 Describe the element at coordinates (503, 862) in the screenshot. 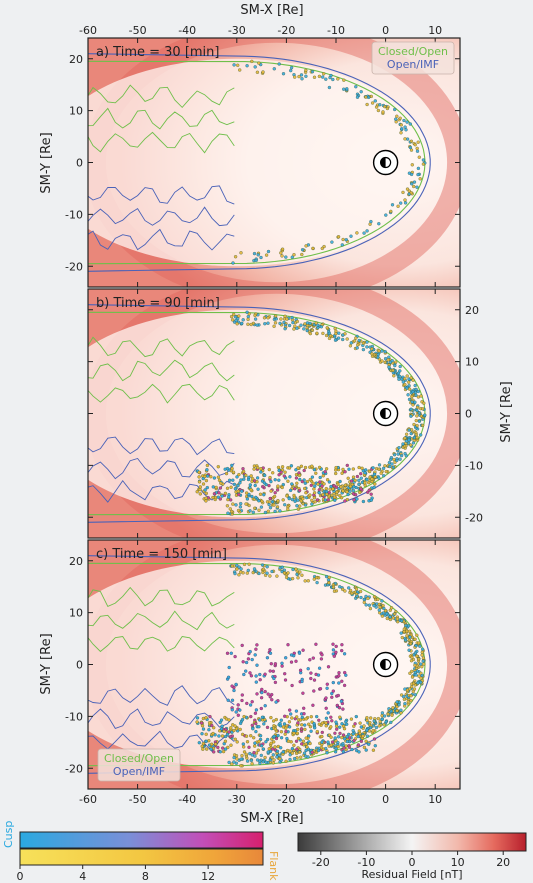

I see `residual-tick-label: 20` at that location.